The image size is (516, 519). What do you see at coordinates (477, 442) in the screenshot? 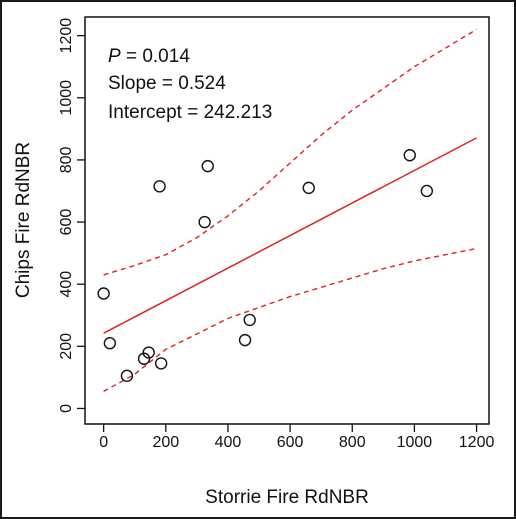
I see `x-tick-label: 1200` at bounding box center [477, 442].